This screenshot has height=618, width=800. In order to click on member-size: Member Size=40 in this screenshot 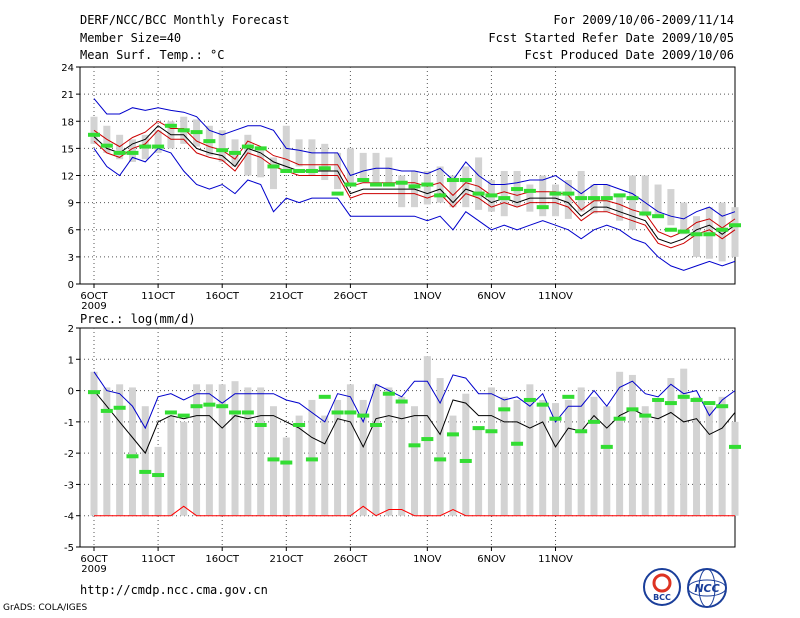, I will do `click(131, 38)`.